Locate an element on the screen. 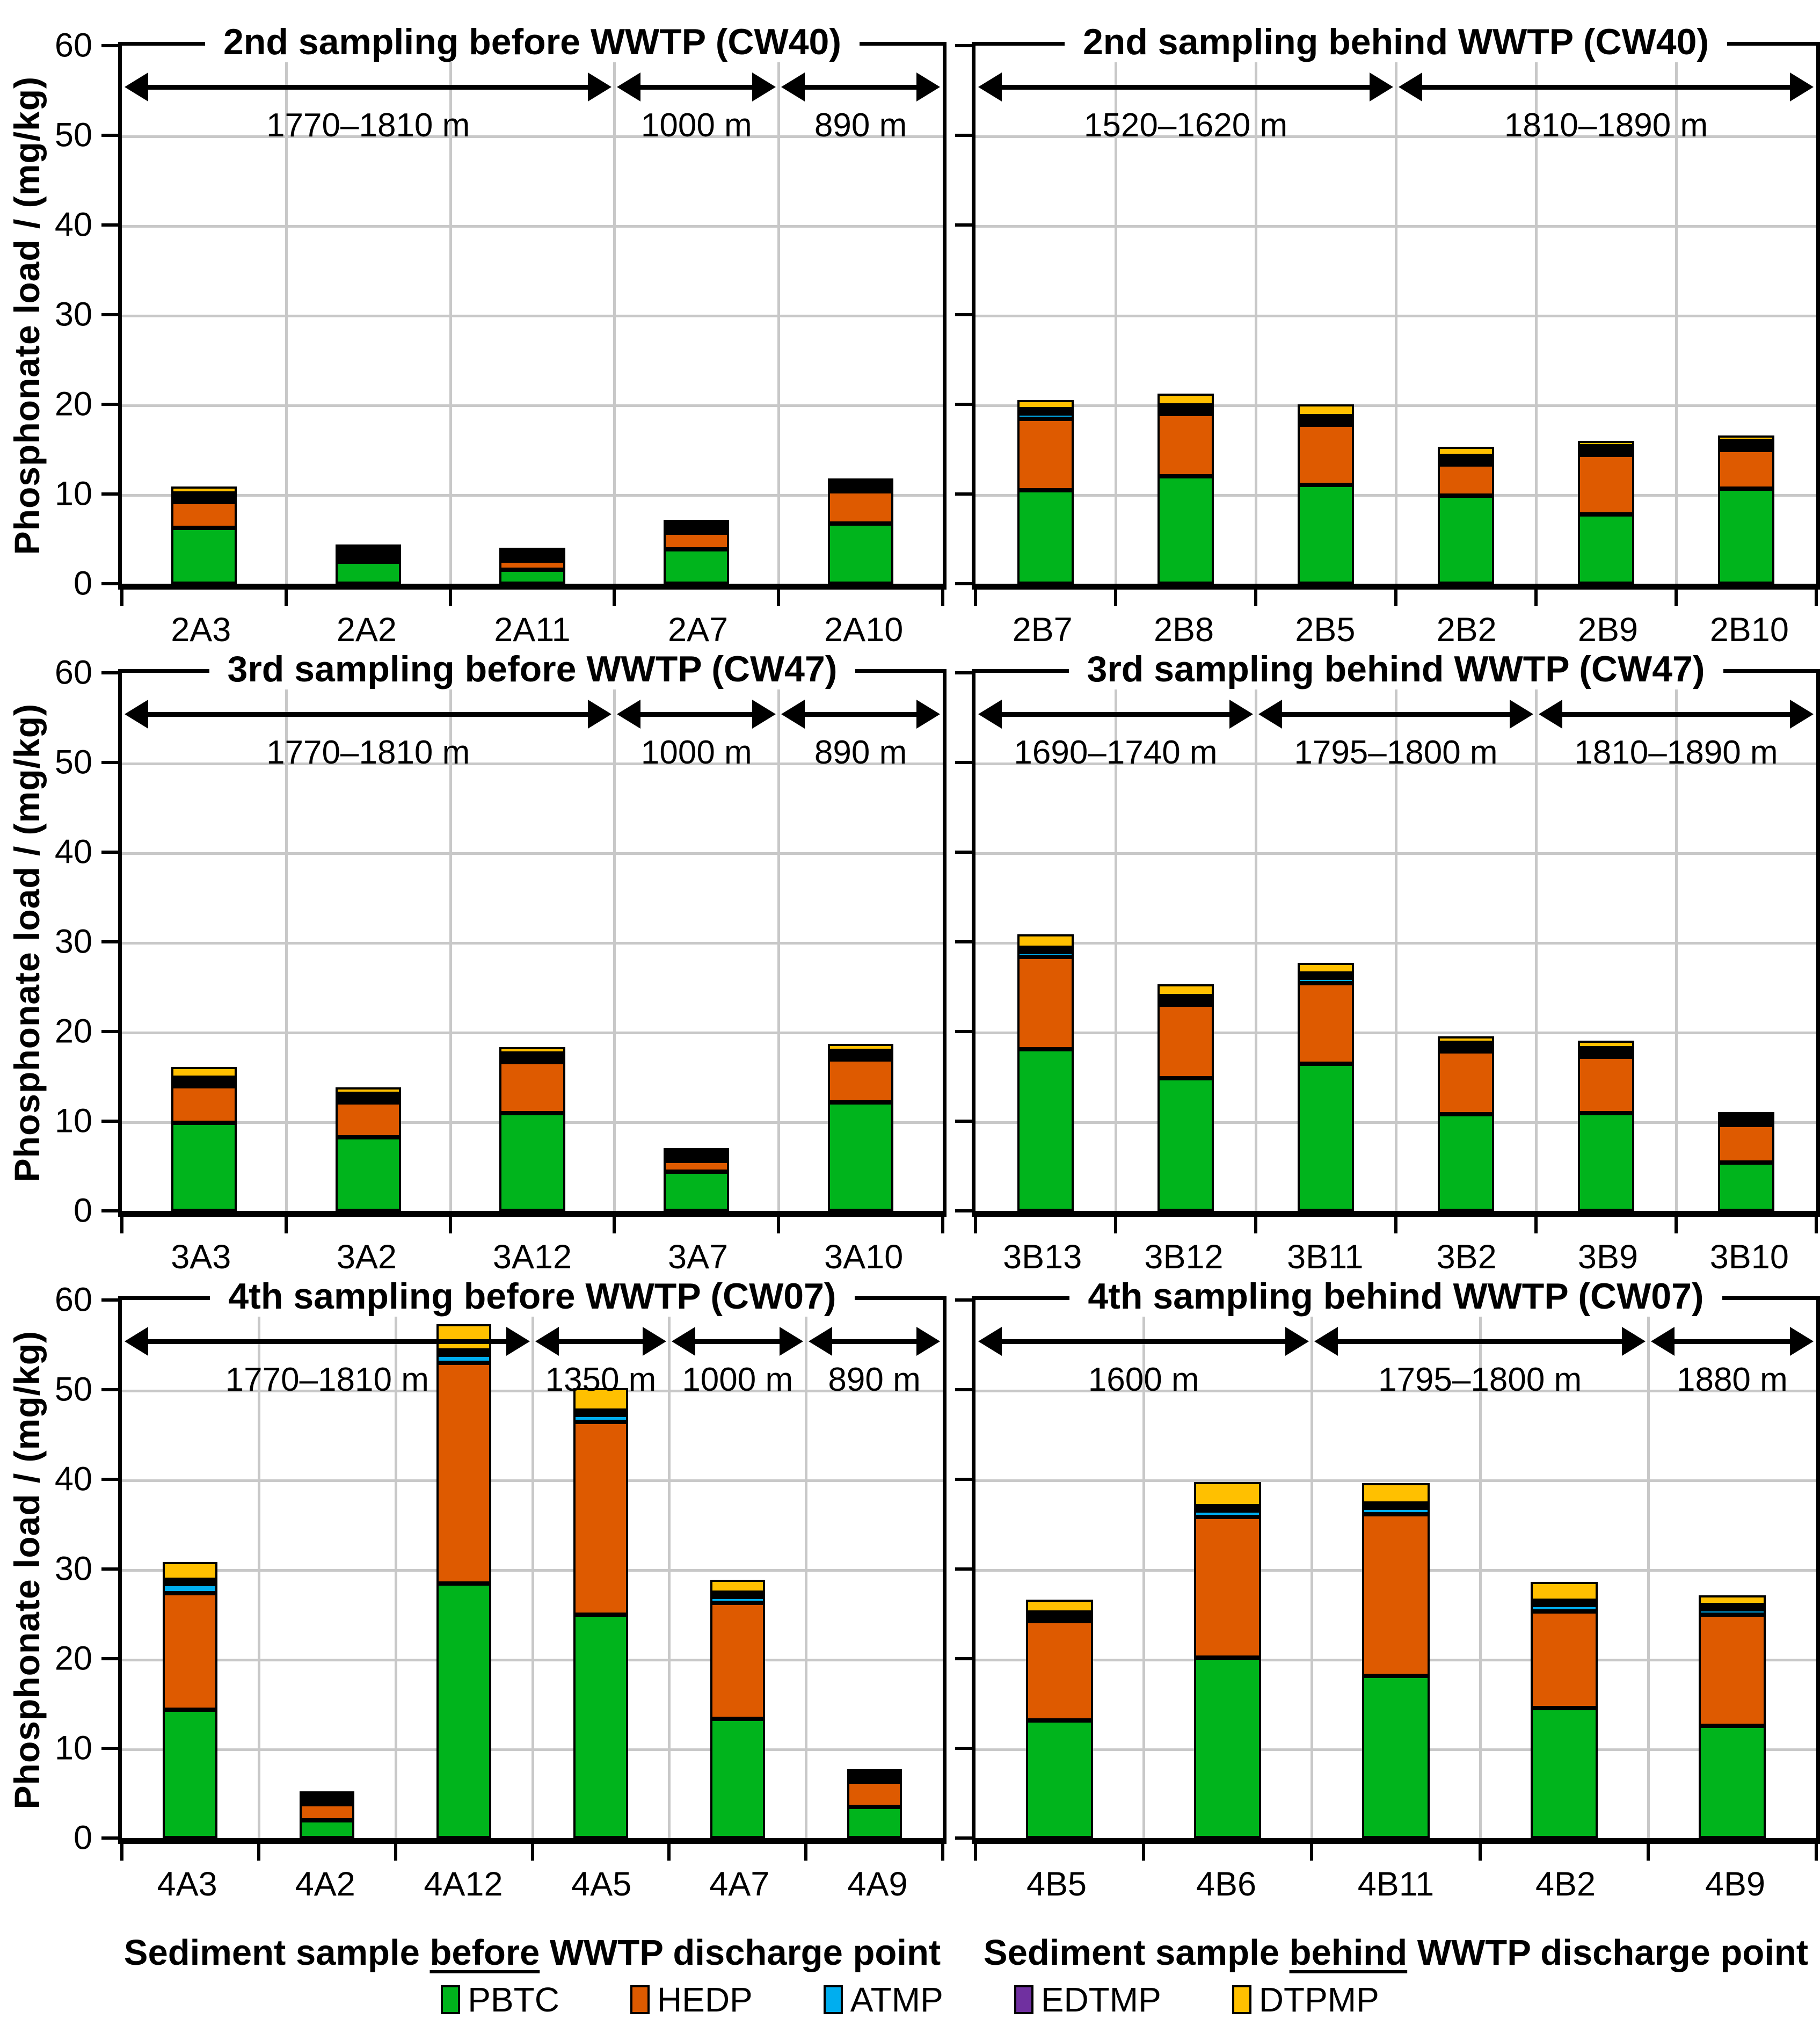 This screenshot has width=1820, height=2019. stacked-bar-2A7 is located at coordinates (697, 551).